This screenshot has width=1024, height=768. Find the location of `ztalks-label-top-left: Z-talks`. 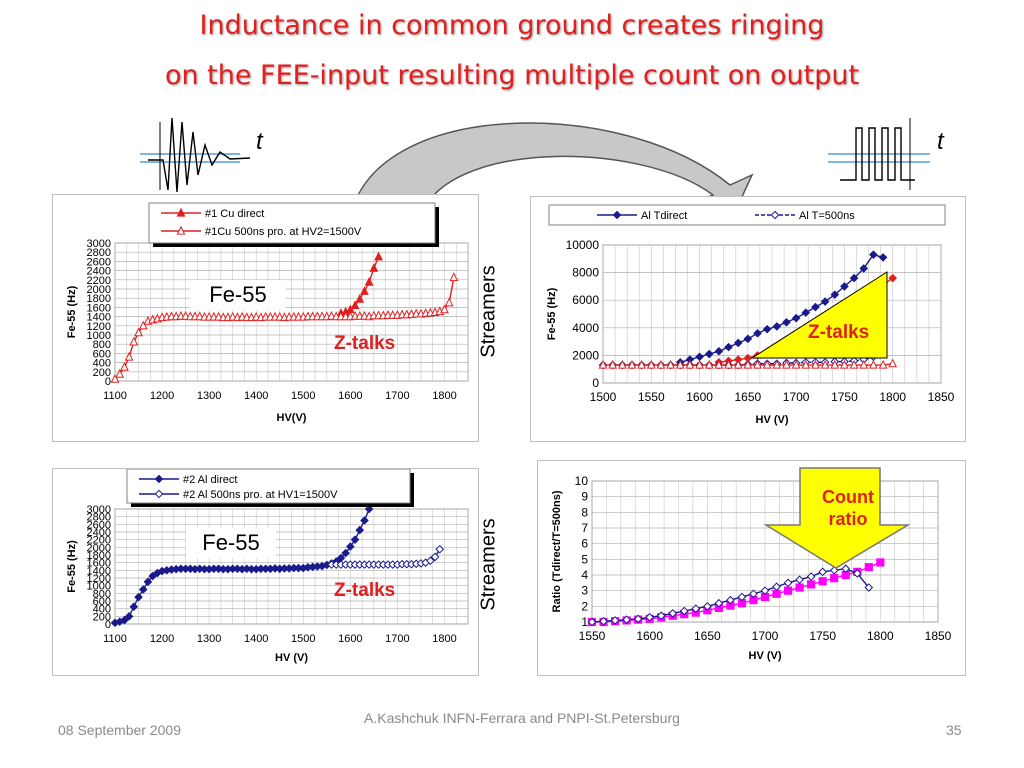

ztalks-label-top-left: Z-talks is located at coordinates (365, 343).